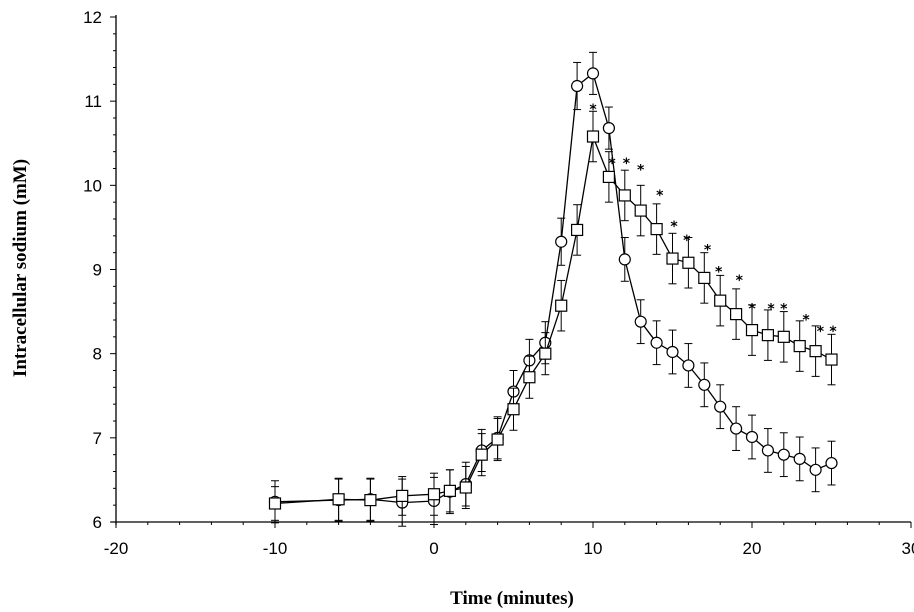  I want to click on y-tick-label: 6, so click(97, 522).